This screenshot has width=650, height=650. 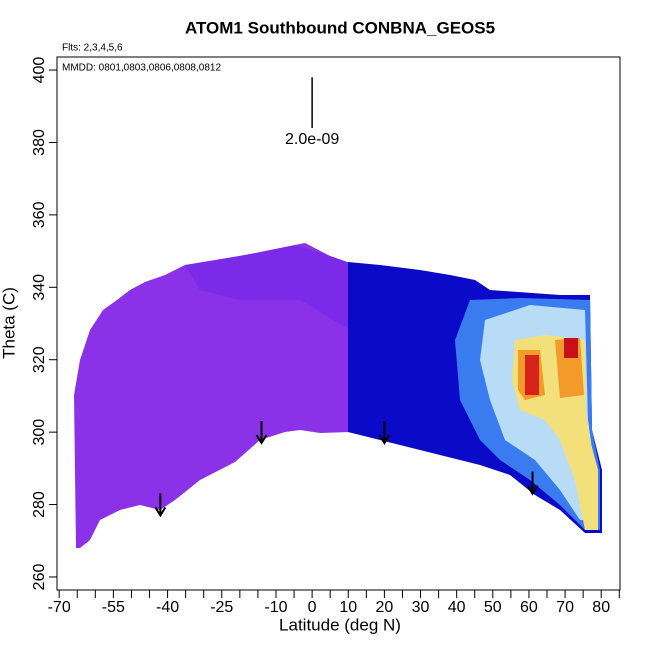 I want to click on x-tick-label: 80, so click(x=601, y=607).